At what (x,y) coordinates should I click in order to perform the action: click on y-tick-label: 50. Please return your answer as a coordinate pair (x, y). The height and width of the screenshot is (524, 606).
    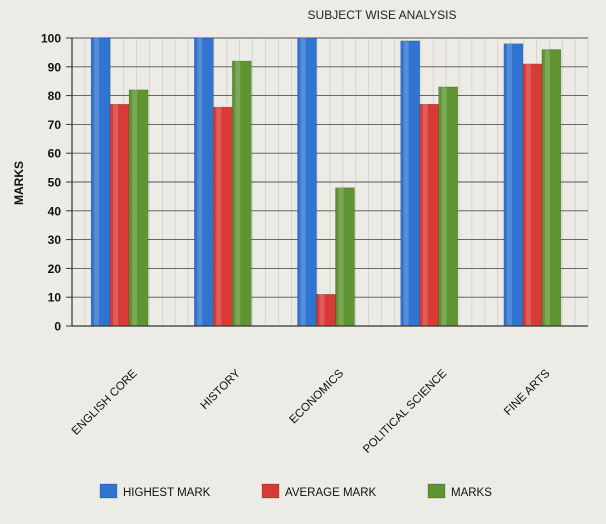
    Looking at the image, I should click on (55, 183).